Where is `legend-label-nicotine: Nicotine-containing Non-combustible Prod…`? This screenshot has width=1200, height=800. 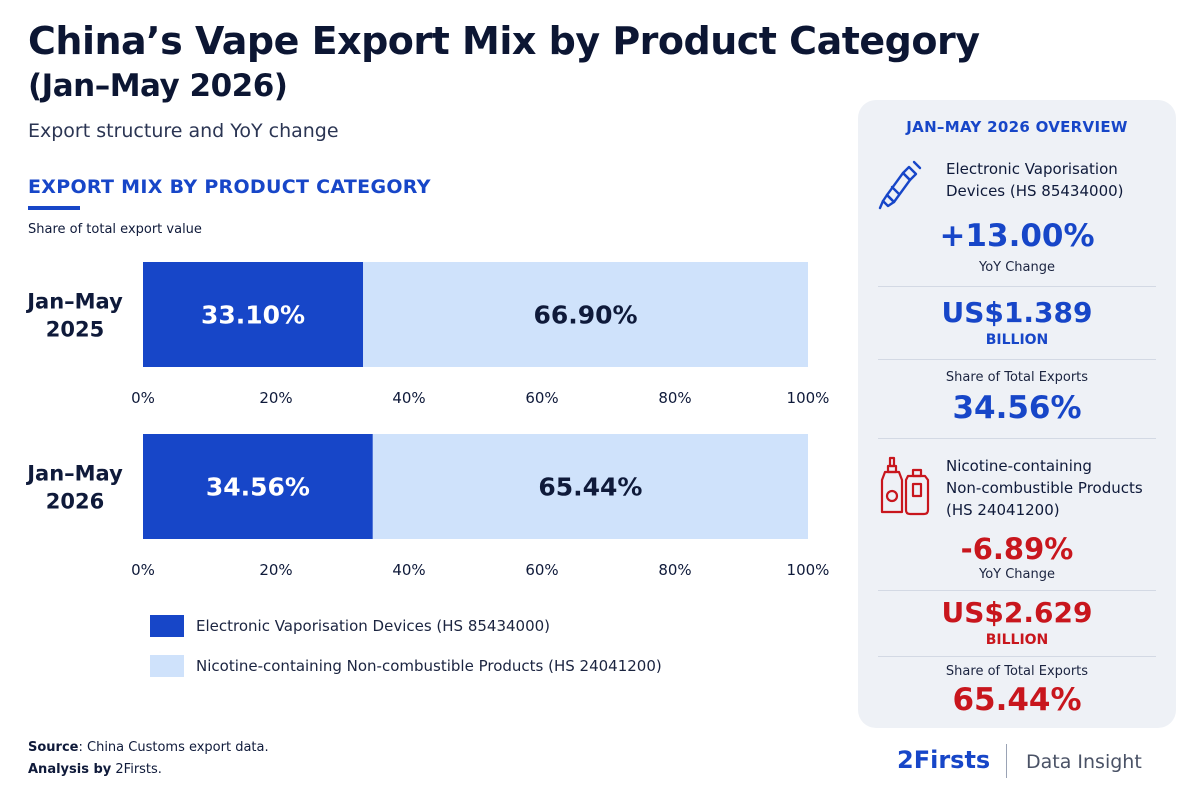
legend-label-nicotine: Nicotine-containing Non-combustible Prod… is located at coordinates (429, 666).